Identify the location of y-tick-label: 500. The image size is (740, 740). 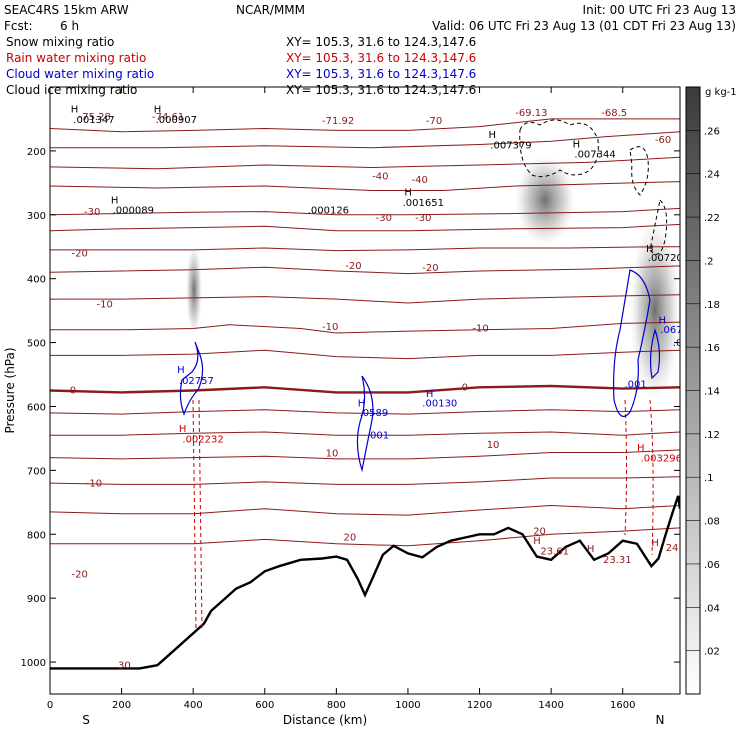
(36, 344).